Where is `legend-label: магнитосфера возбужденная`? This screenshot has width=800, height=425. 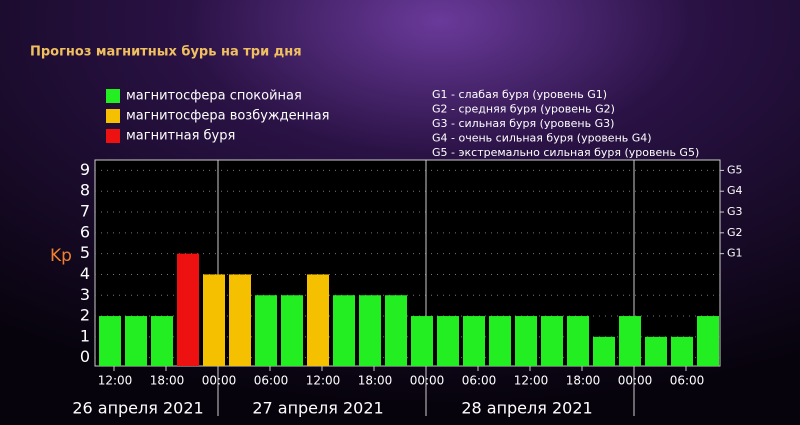
legend-label: магнитосфера возбужденная is located at coordinates (227, 116).